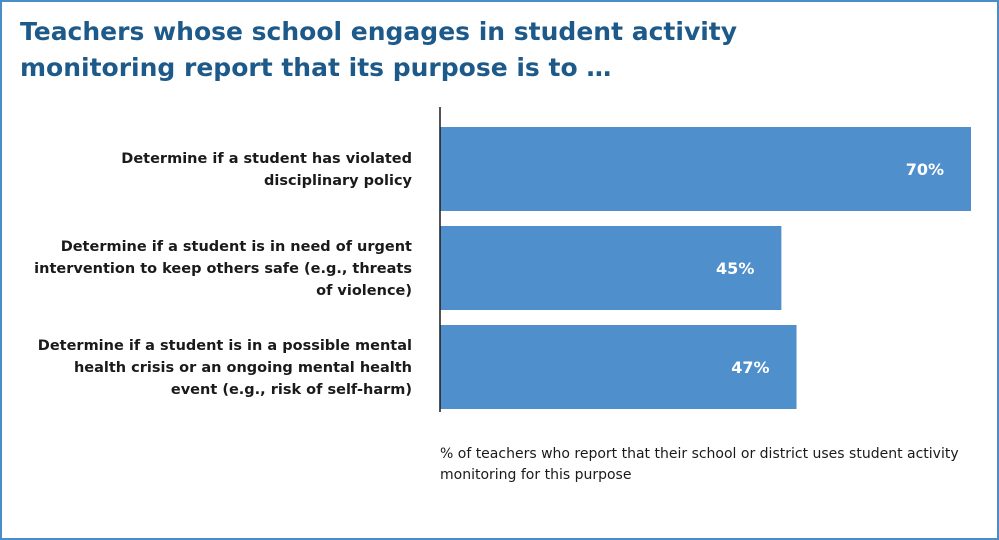  I want to click on bar-value-label-1: 70%, so click(925, 169).